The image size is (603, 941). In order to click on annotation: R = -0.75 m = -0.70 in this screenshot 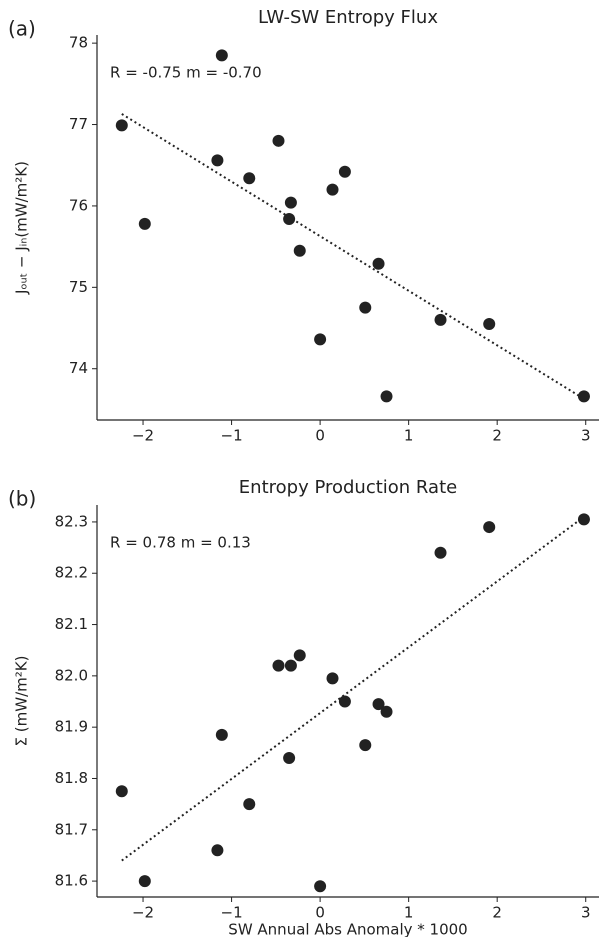, I will do `click(186, 73)`.